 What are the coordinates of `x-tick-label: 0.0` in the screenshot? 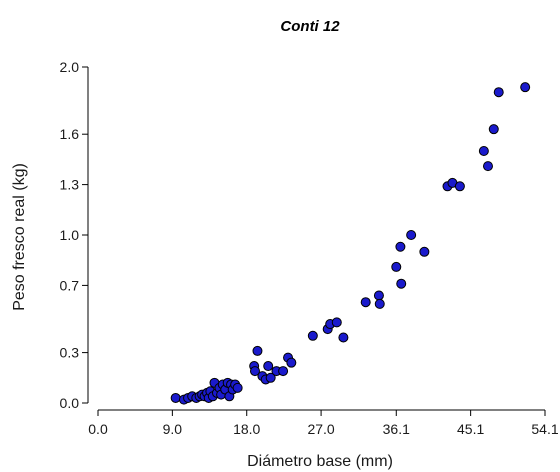 It's located at (98, 429).